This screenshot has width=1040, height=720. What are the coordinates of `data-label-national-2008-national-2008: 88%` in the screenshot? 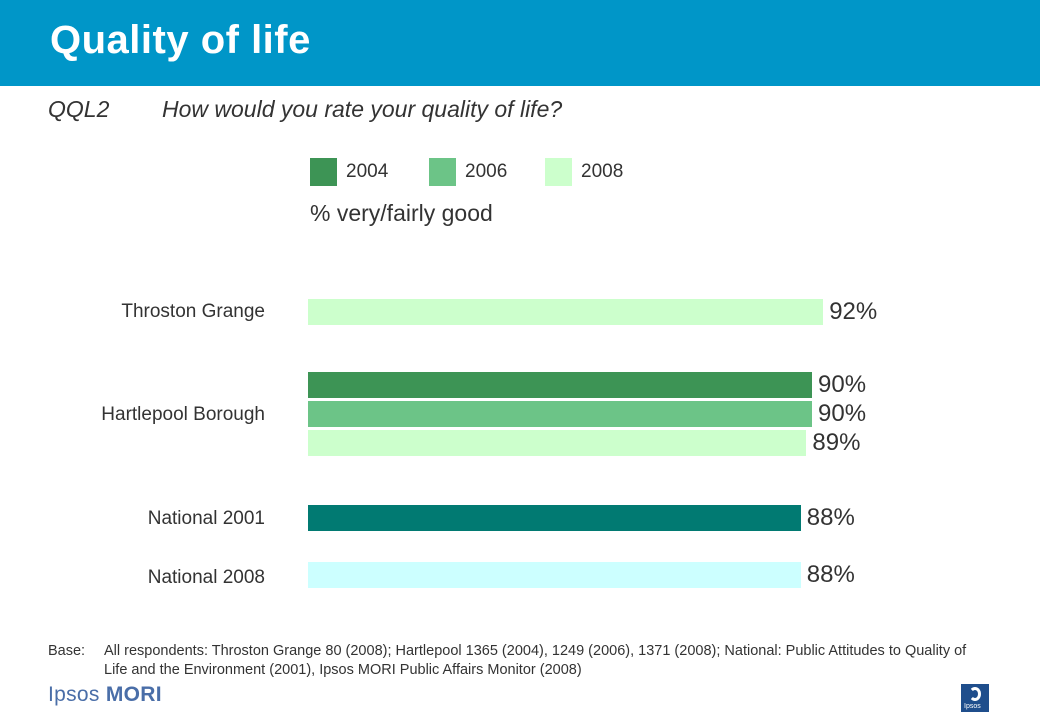 It's located at (830, 574).